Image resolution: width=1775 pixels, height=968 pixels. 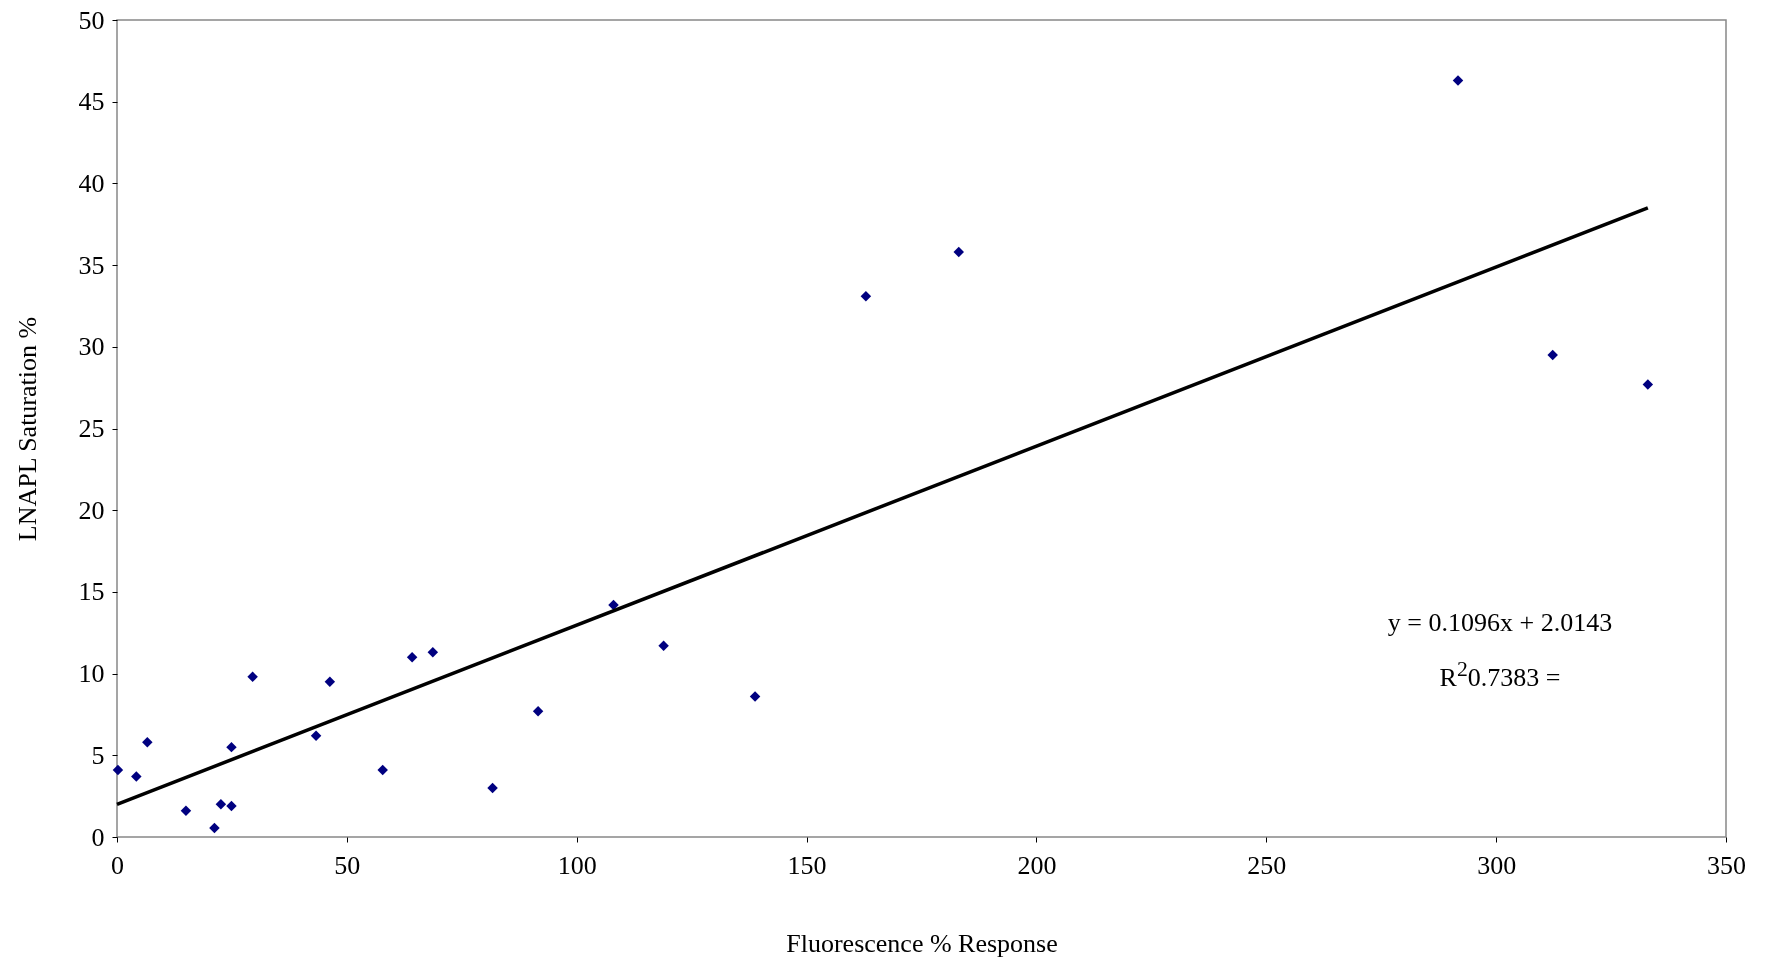 I want to click on y-tick-label: 45, so click(x=91, y=102).